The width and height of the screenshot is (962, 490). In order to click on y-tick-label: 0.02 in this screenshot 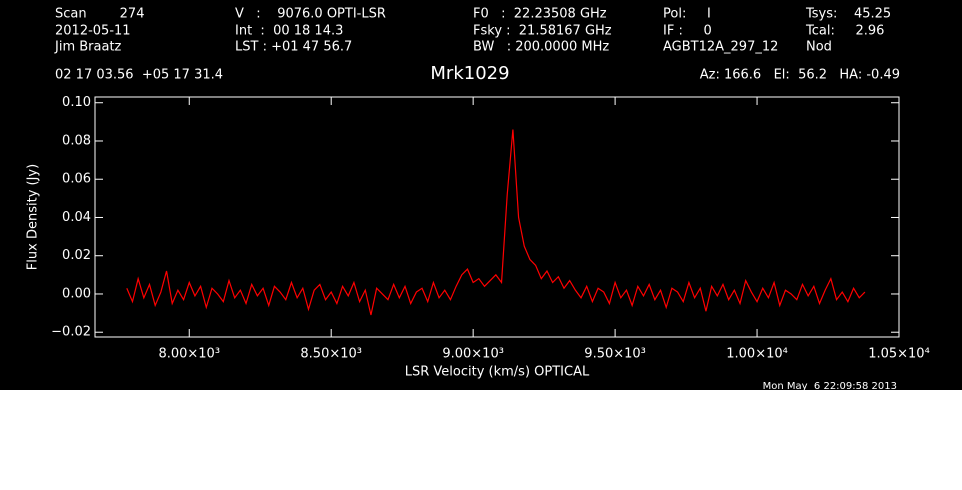, I will do `click(76, 255)`.